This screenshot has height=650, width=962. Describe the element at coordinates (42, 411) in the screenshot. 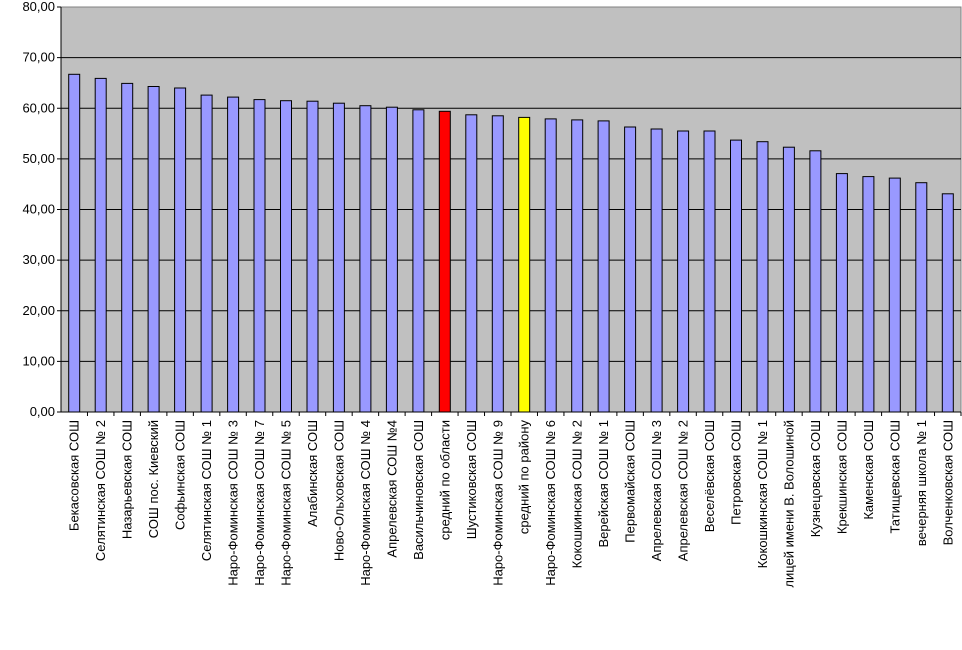

I see `y-tick-label: 0,00` at that location.